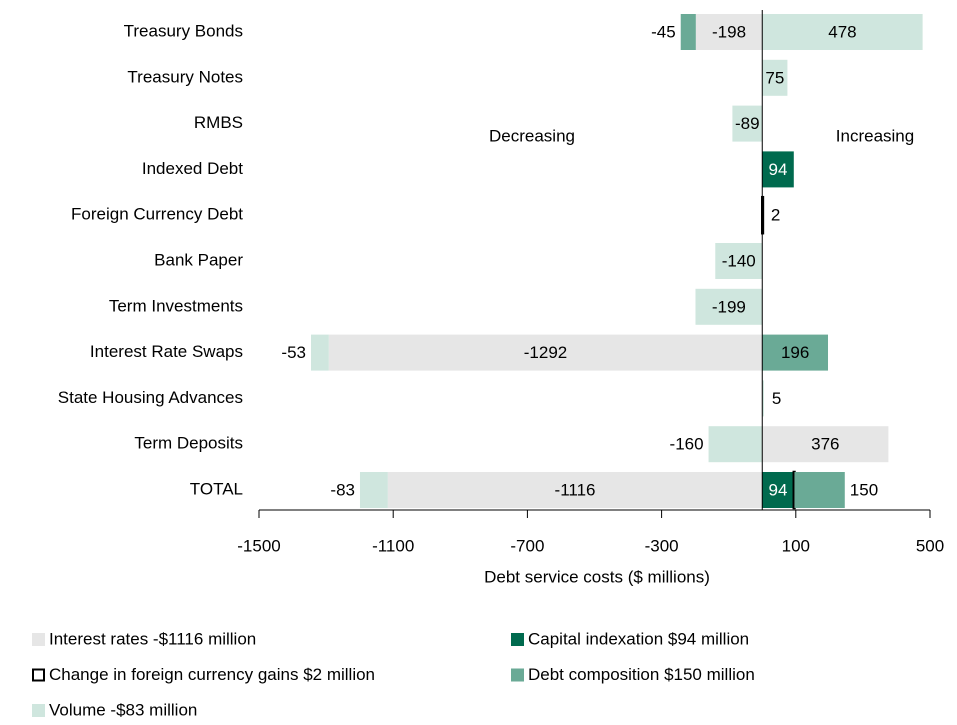 Image resolution: width=957 pixels, height=725 pixels. I want to click on legend-label: Interest rates -$1116 million, so click(152, 638).